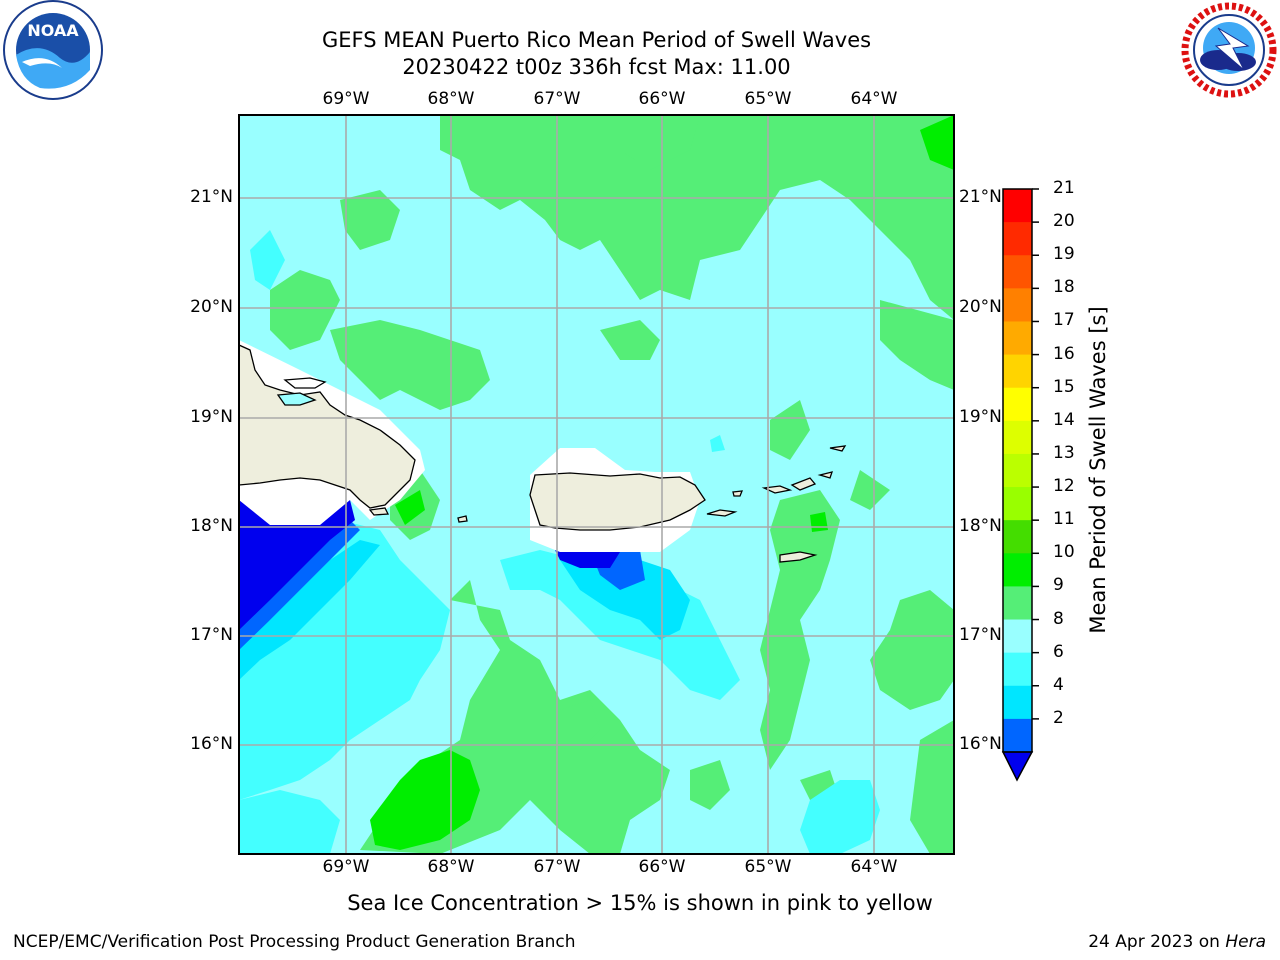 This screenshot has height=960, width=1280. I want to click on colorbar-tick-label: 14, so click(1064, 419).